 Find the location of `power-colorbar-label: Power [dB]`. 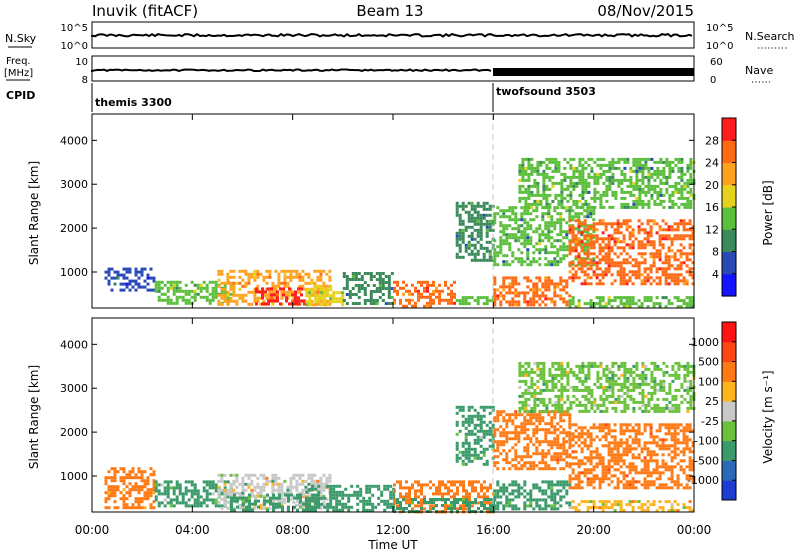

power-colorbar-label: Power [dB] is located at coordinates (768, 212).